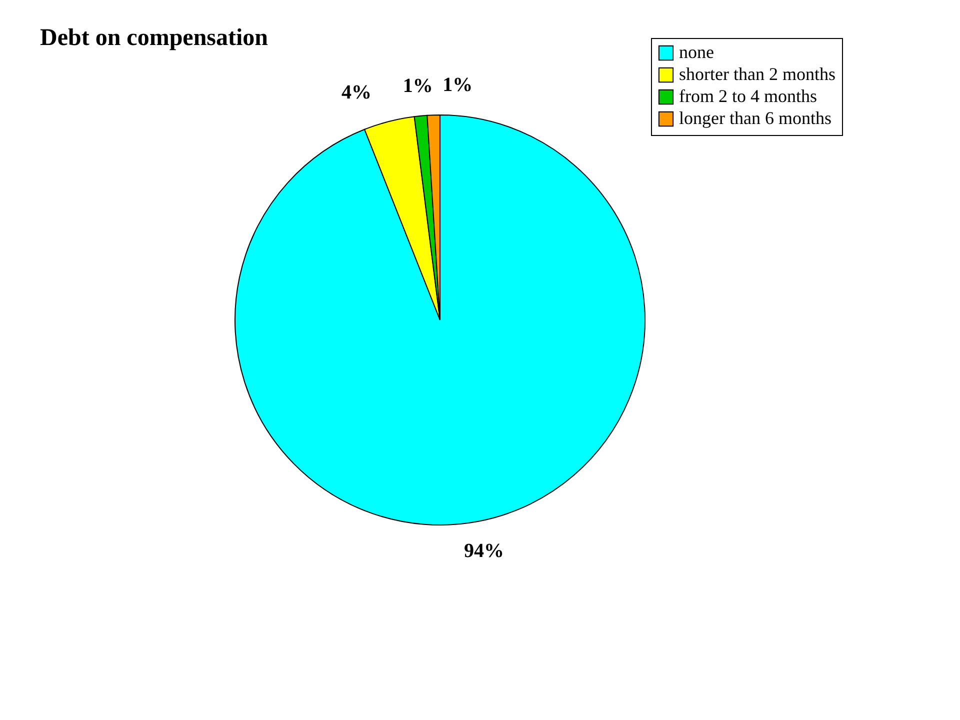 This screenshot has width=960, height=720. What do you see at coordinates (696, 52) in the screenshot?
I see `legend-label: none` at bounding box center [696, 52].